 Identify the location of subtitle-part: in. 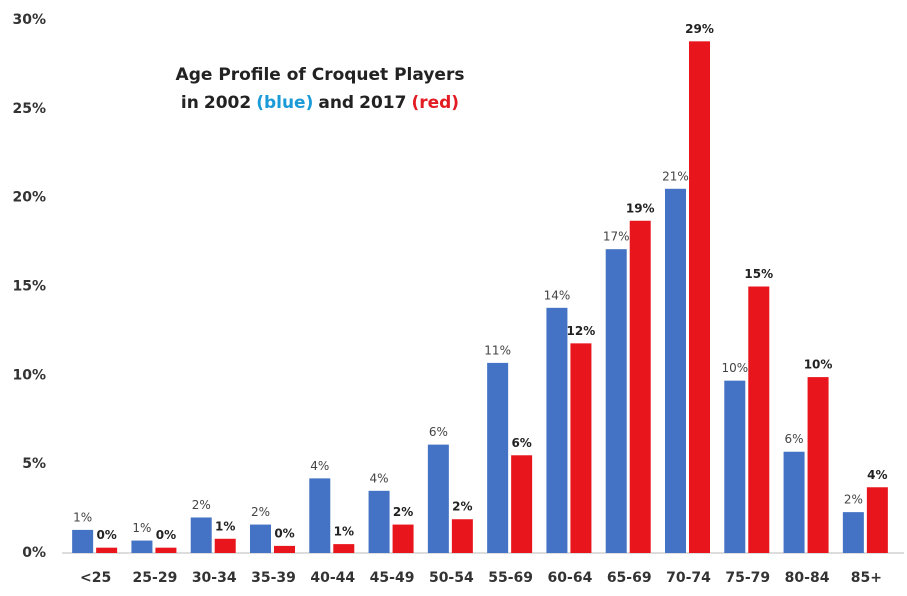
(190, 103).